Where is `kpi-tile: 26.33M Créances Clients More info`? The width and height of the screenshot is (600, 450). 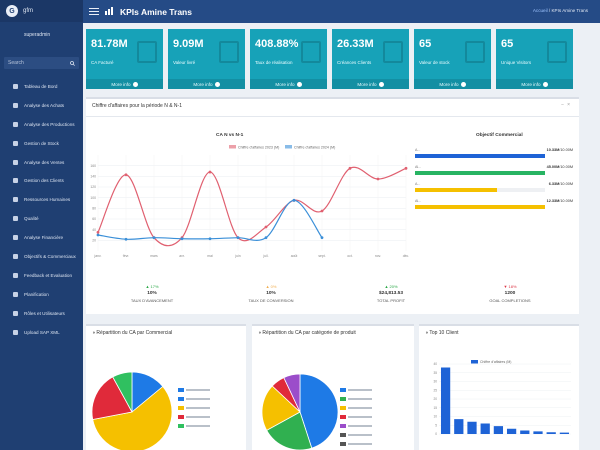
kpi-tile: 26.33M Créances Clients More info is located at coordinates (370, 59).